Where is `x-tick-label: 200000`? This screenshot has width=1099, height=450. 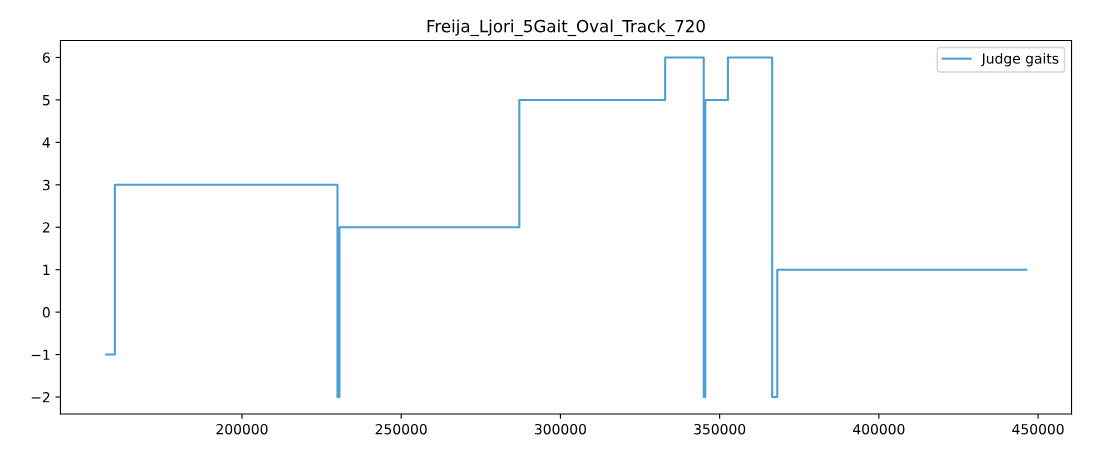 x-tick-label: 200000 is located at coordinates (242, 429).